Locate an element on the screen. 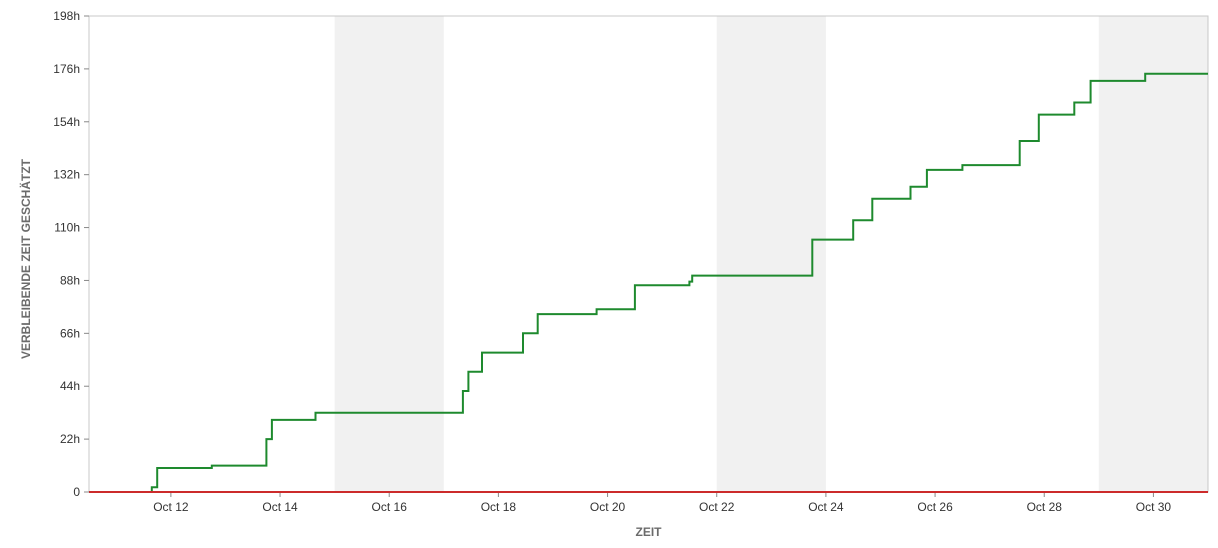  y-tick-label: 154h is located at coordinates (66, 122).